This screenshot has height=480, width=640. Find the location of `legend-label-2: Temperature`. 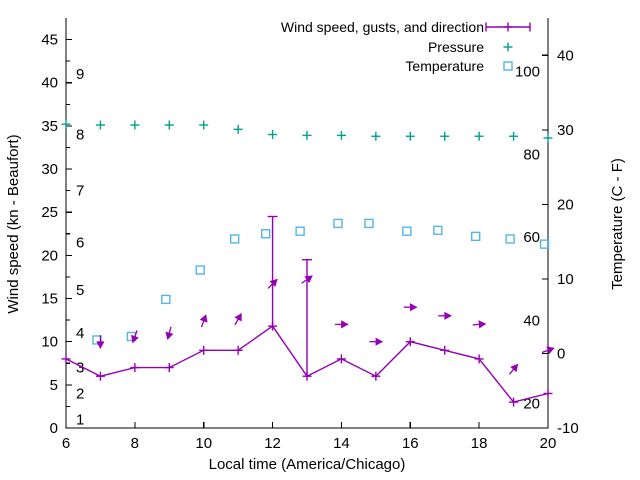

legend-label-2: Temperature is located at coordinates (444, 66).